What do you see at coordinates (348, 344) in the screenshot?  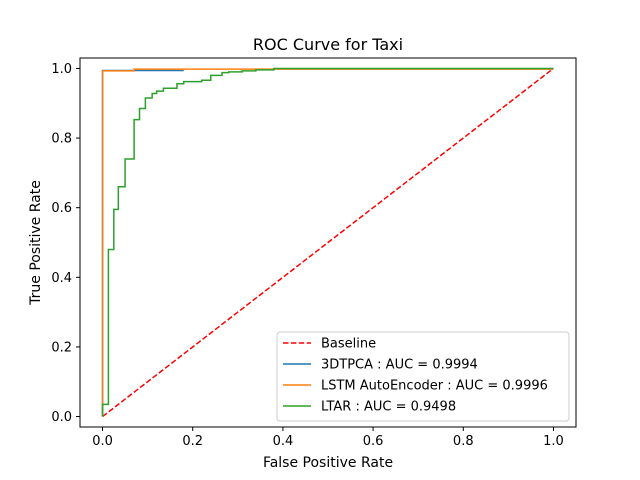 I see `legend-label-0: Baseline` at bounding box center [348, 344].